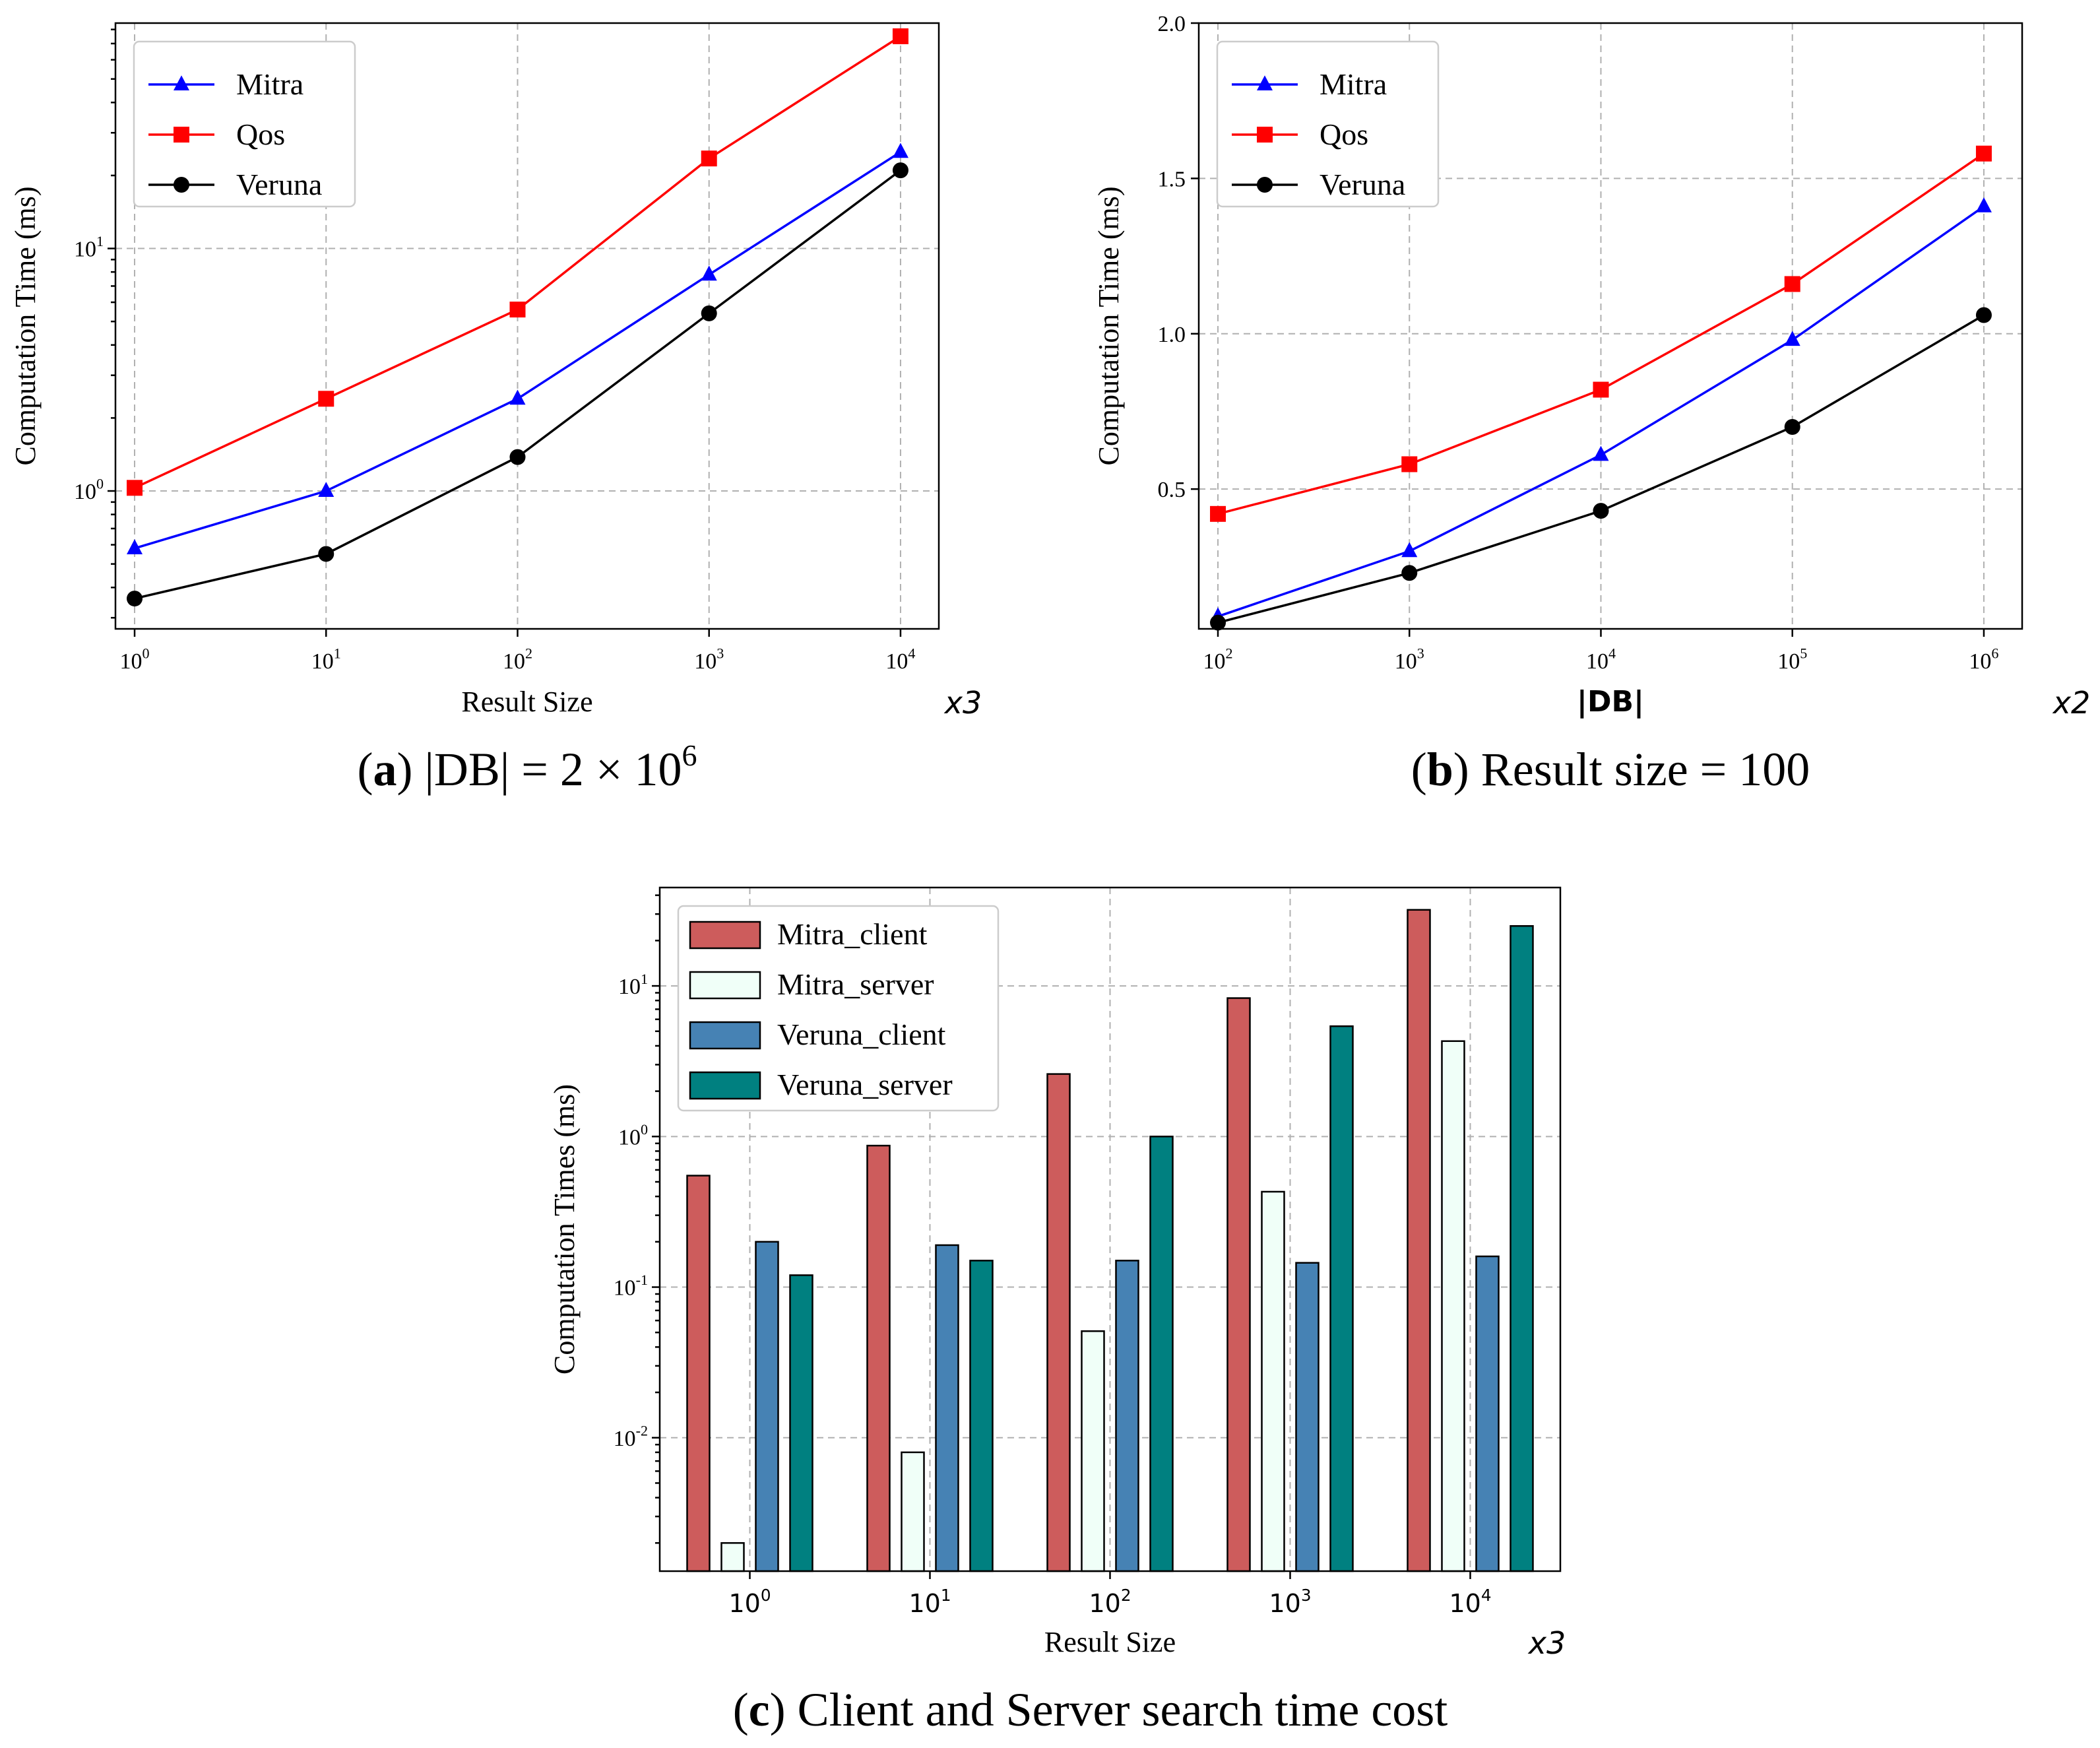  What do you see at coordinates (1172, 24) in the screenshot?
I see `y-tick-label: 2.0` at bounding box center [1172, 24].